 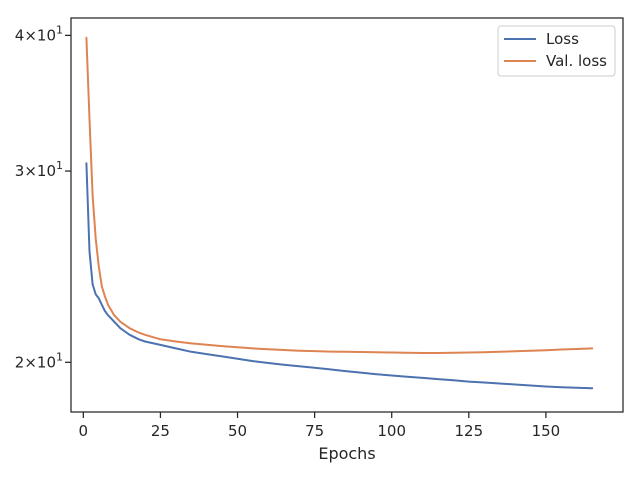 I want to click on legend-label: Val. loss, so click(x=576, y=61).